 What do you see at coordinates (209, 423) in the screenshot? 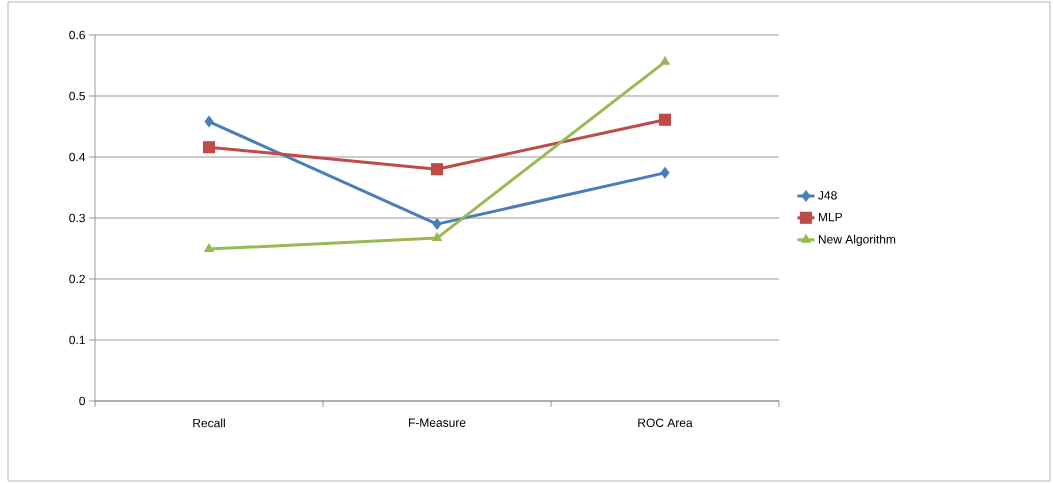
I see `x-tick-label: Recall` at bounding box center [209, 423].